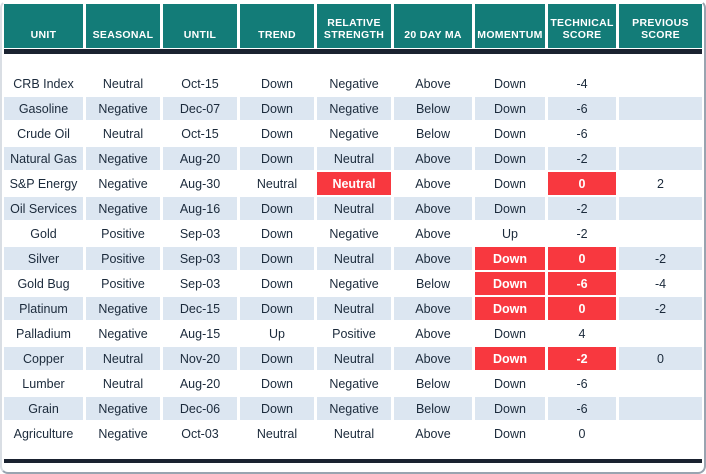 The height and width of the screenshot is (474, 706). I want to click on column-header-technical-score: TECHNICAL SCORE, so click(582, 26).